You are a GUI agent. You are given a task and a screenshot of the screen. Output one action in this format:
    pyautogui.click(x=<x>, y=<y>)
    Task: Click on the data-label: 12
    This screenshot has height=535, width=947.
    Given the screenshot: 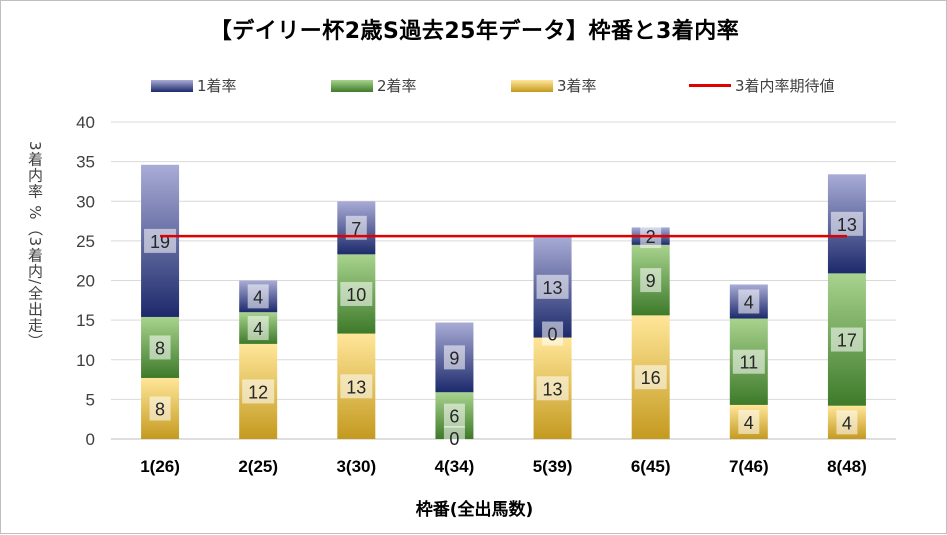 What is the action you would take?
    pyautogui.click(x=258, y=392)
    